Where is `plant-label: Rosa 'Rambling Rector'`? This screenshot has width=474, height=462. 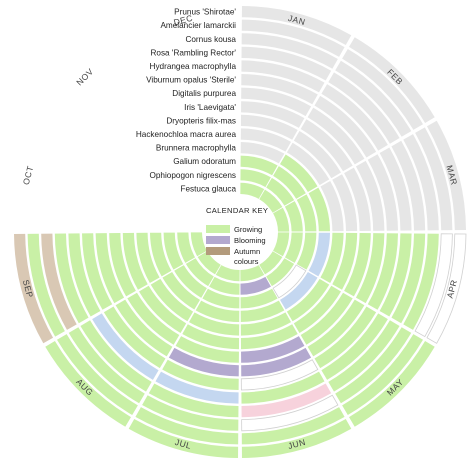 plant-label: Rosa 'Rambling Rector' is located at coordinates (194, 52).